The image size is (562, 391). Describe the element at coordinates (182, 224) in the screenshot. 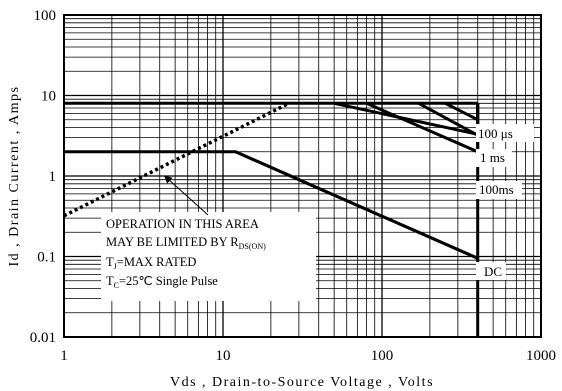

I see `annotation-line-1: OPERATION IN THIS AREA` at that location.